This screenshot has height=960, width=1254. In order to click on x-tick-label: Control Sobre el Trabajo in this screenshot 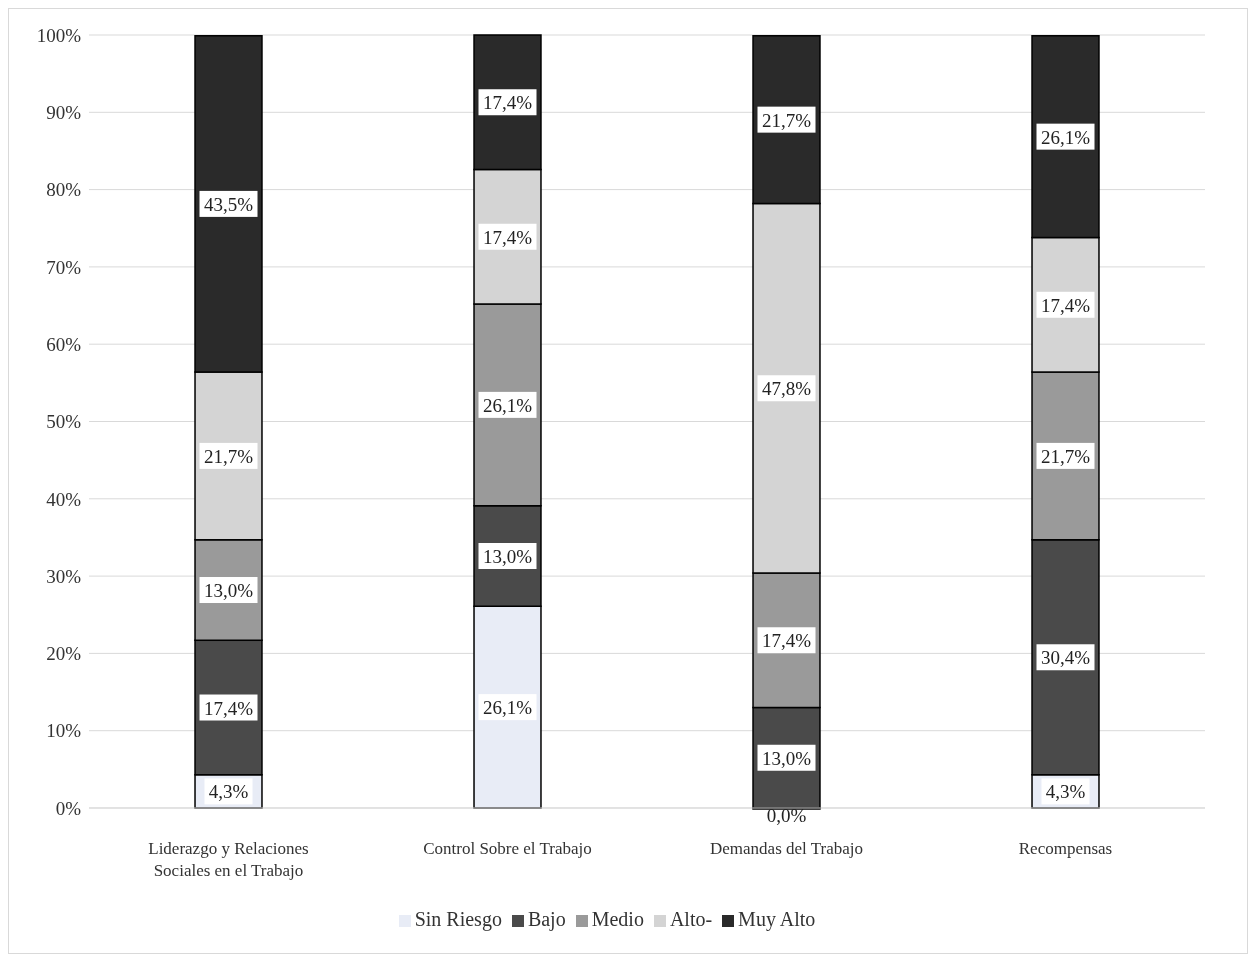, I will do `click(507, 848)`.